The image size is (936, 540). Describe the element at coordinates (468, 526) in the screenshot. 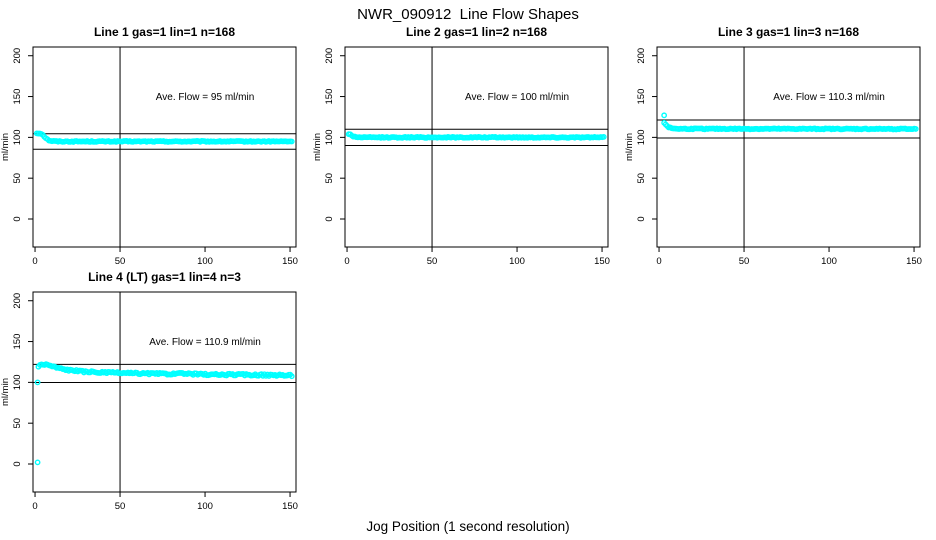

I see `x-axis-label: Jog Position (1 second resolution)` at that location.